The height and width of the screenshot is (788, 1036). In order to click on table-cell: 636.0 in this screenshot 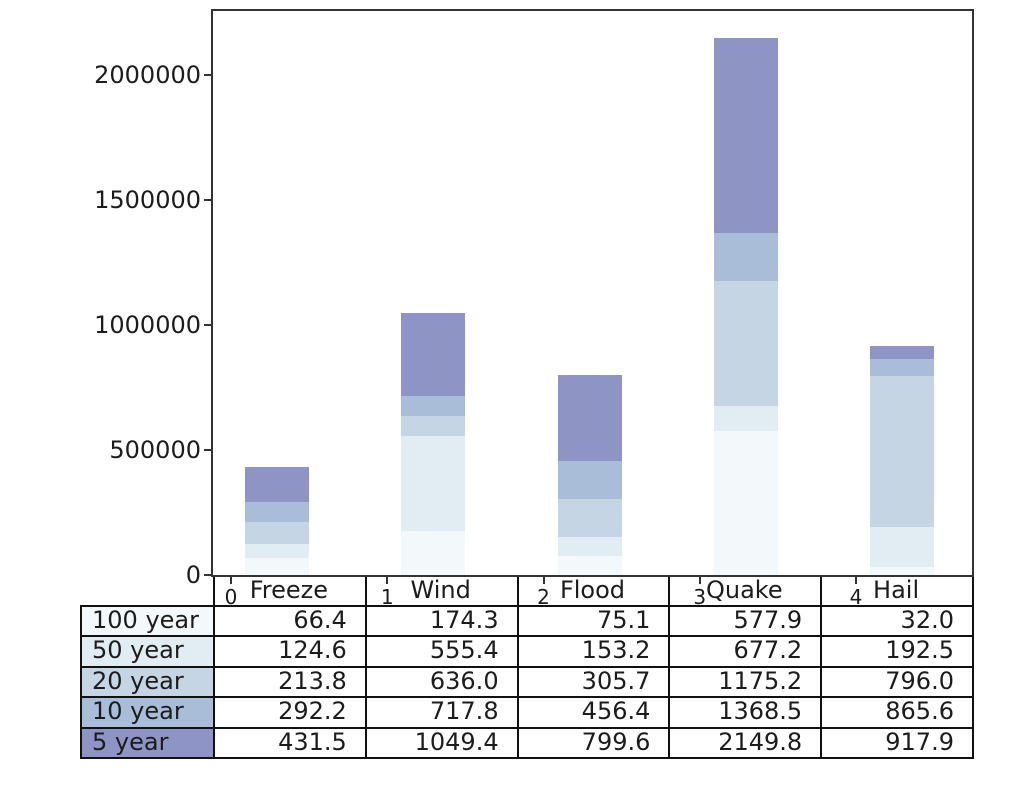, I will do `click(464, 680)`.